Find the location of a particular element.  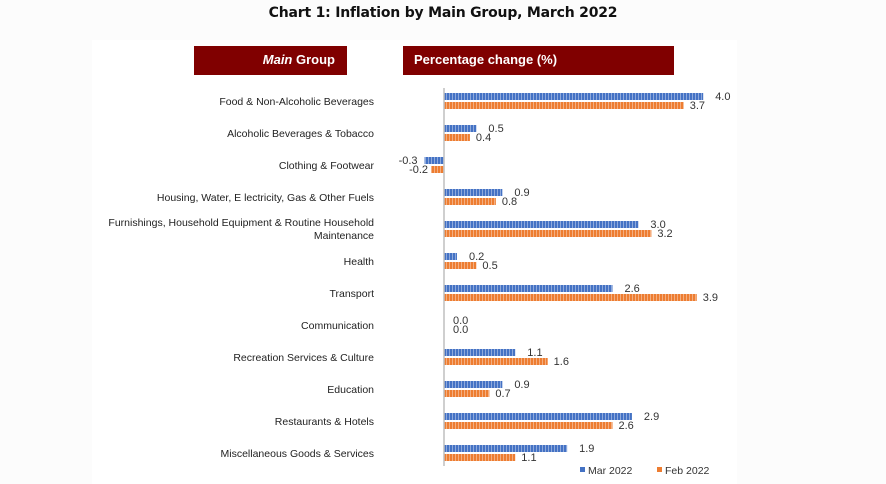

value-label-mar-2022: 1.1 is located at coordinates (534, 353).